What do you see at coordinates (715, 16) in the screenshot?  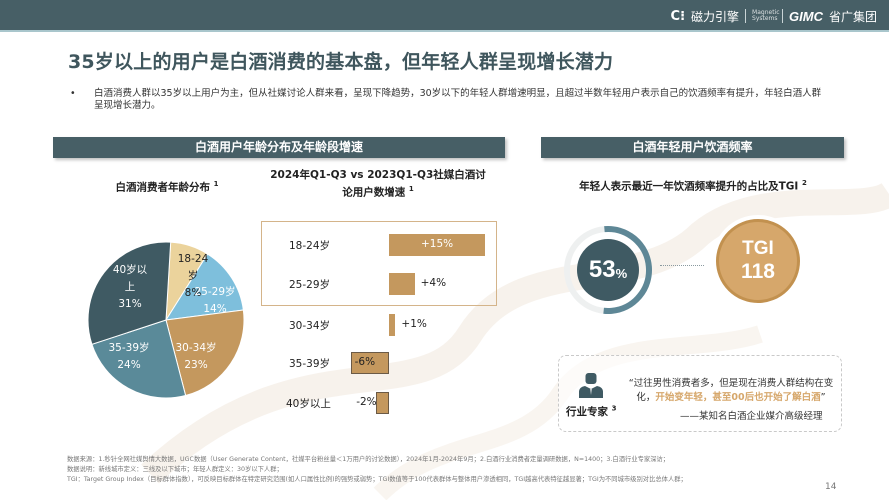 I see `brand-name-cn: 磁力引擎` at bounding box center [715, 16].